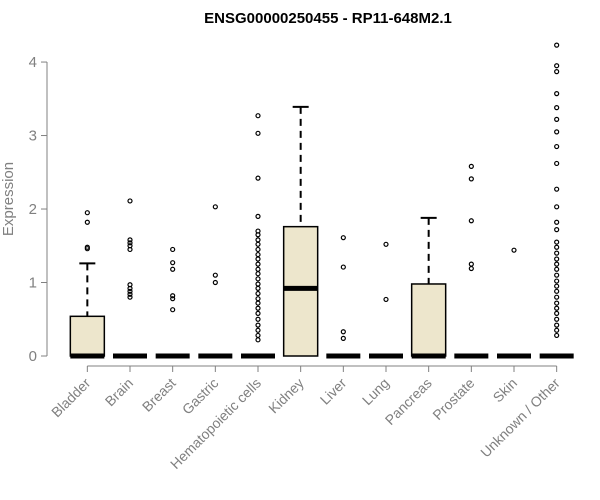 This screenshot has height=500, width=600. What do you see at coordinates (71, 398) in the screenshot?
I see `x-tick-label: Bladder` at bounding box center [71, 398].